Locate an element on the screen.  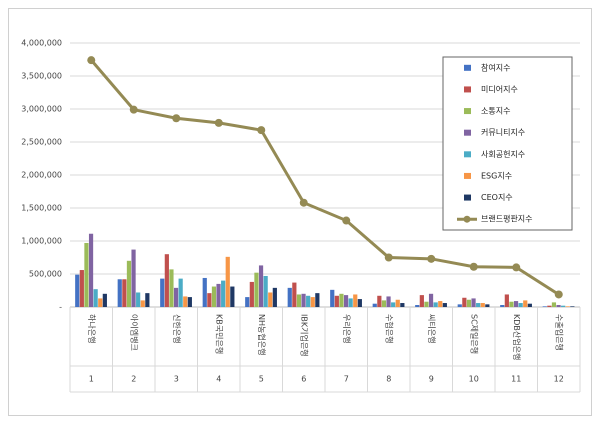
legend-label: 커뮤니티지수 is located at coordinates (503, 132).